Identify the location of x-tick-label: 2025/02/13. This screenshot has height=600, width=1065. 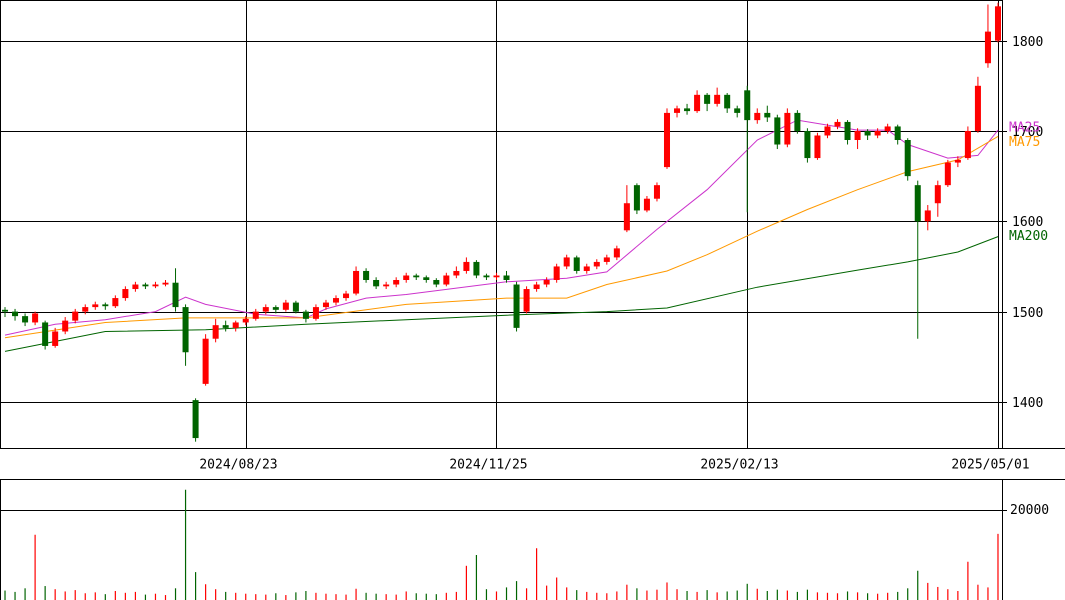
(739, 465).